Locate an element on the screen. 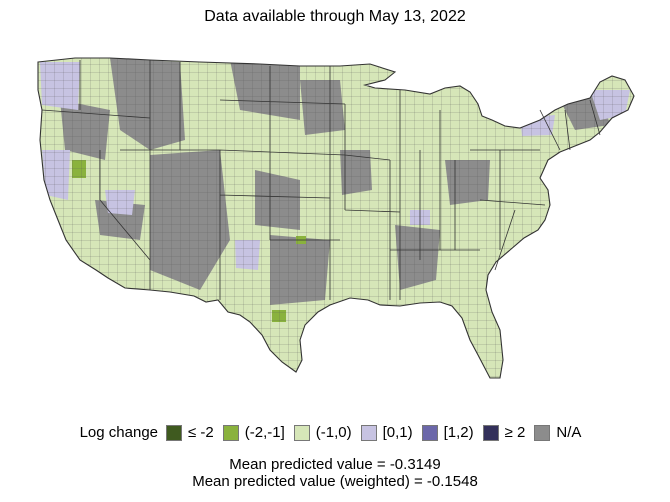 The image size is (670, 502). legend-item-neg1-0: (-1,0) is located at coordinates (322, 432).